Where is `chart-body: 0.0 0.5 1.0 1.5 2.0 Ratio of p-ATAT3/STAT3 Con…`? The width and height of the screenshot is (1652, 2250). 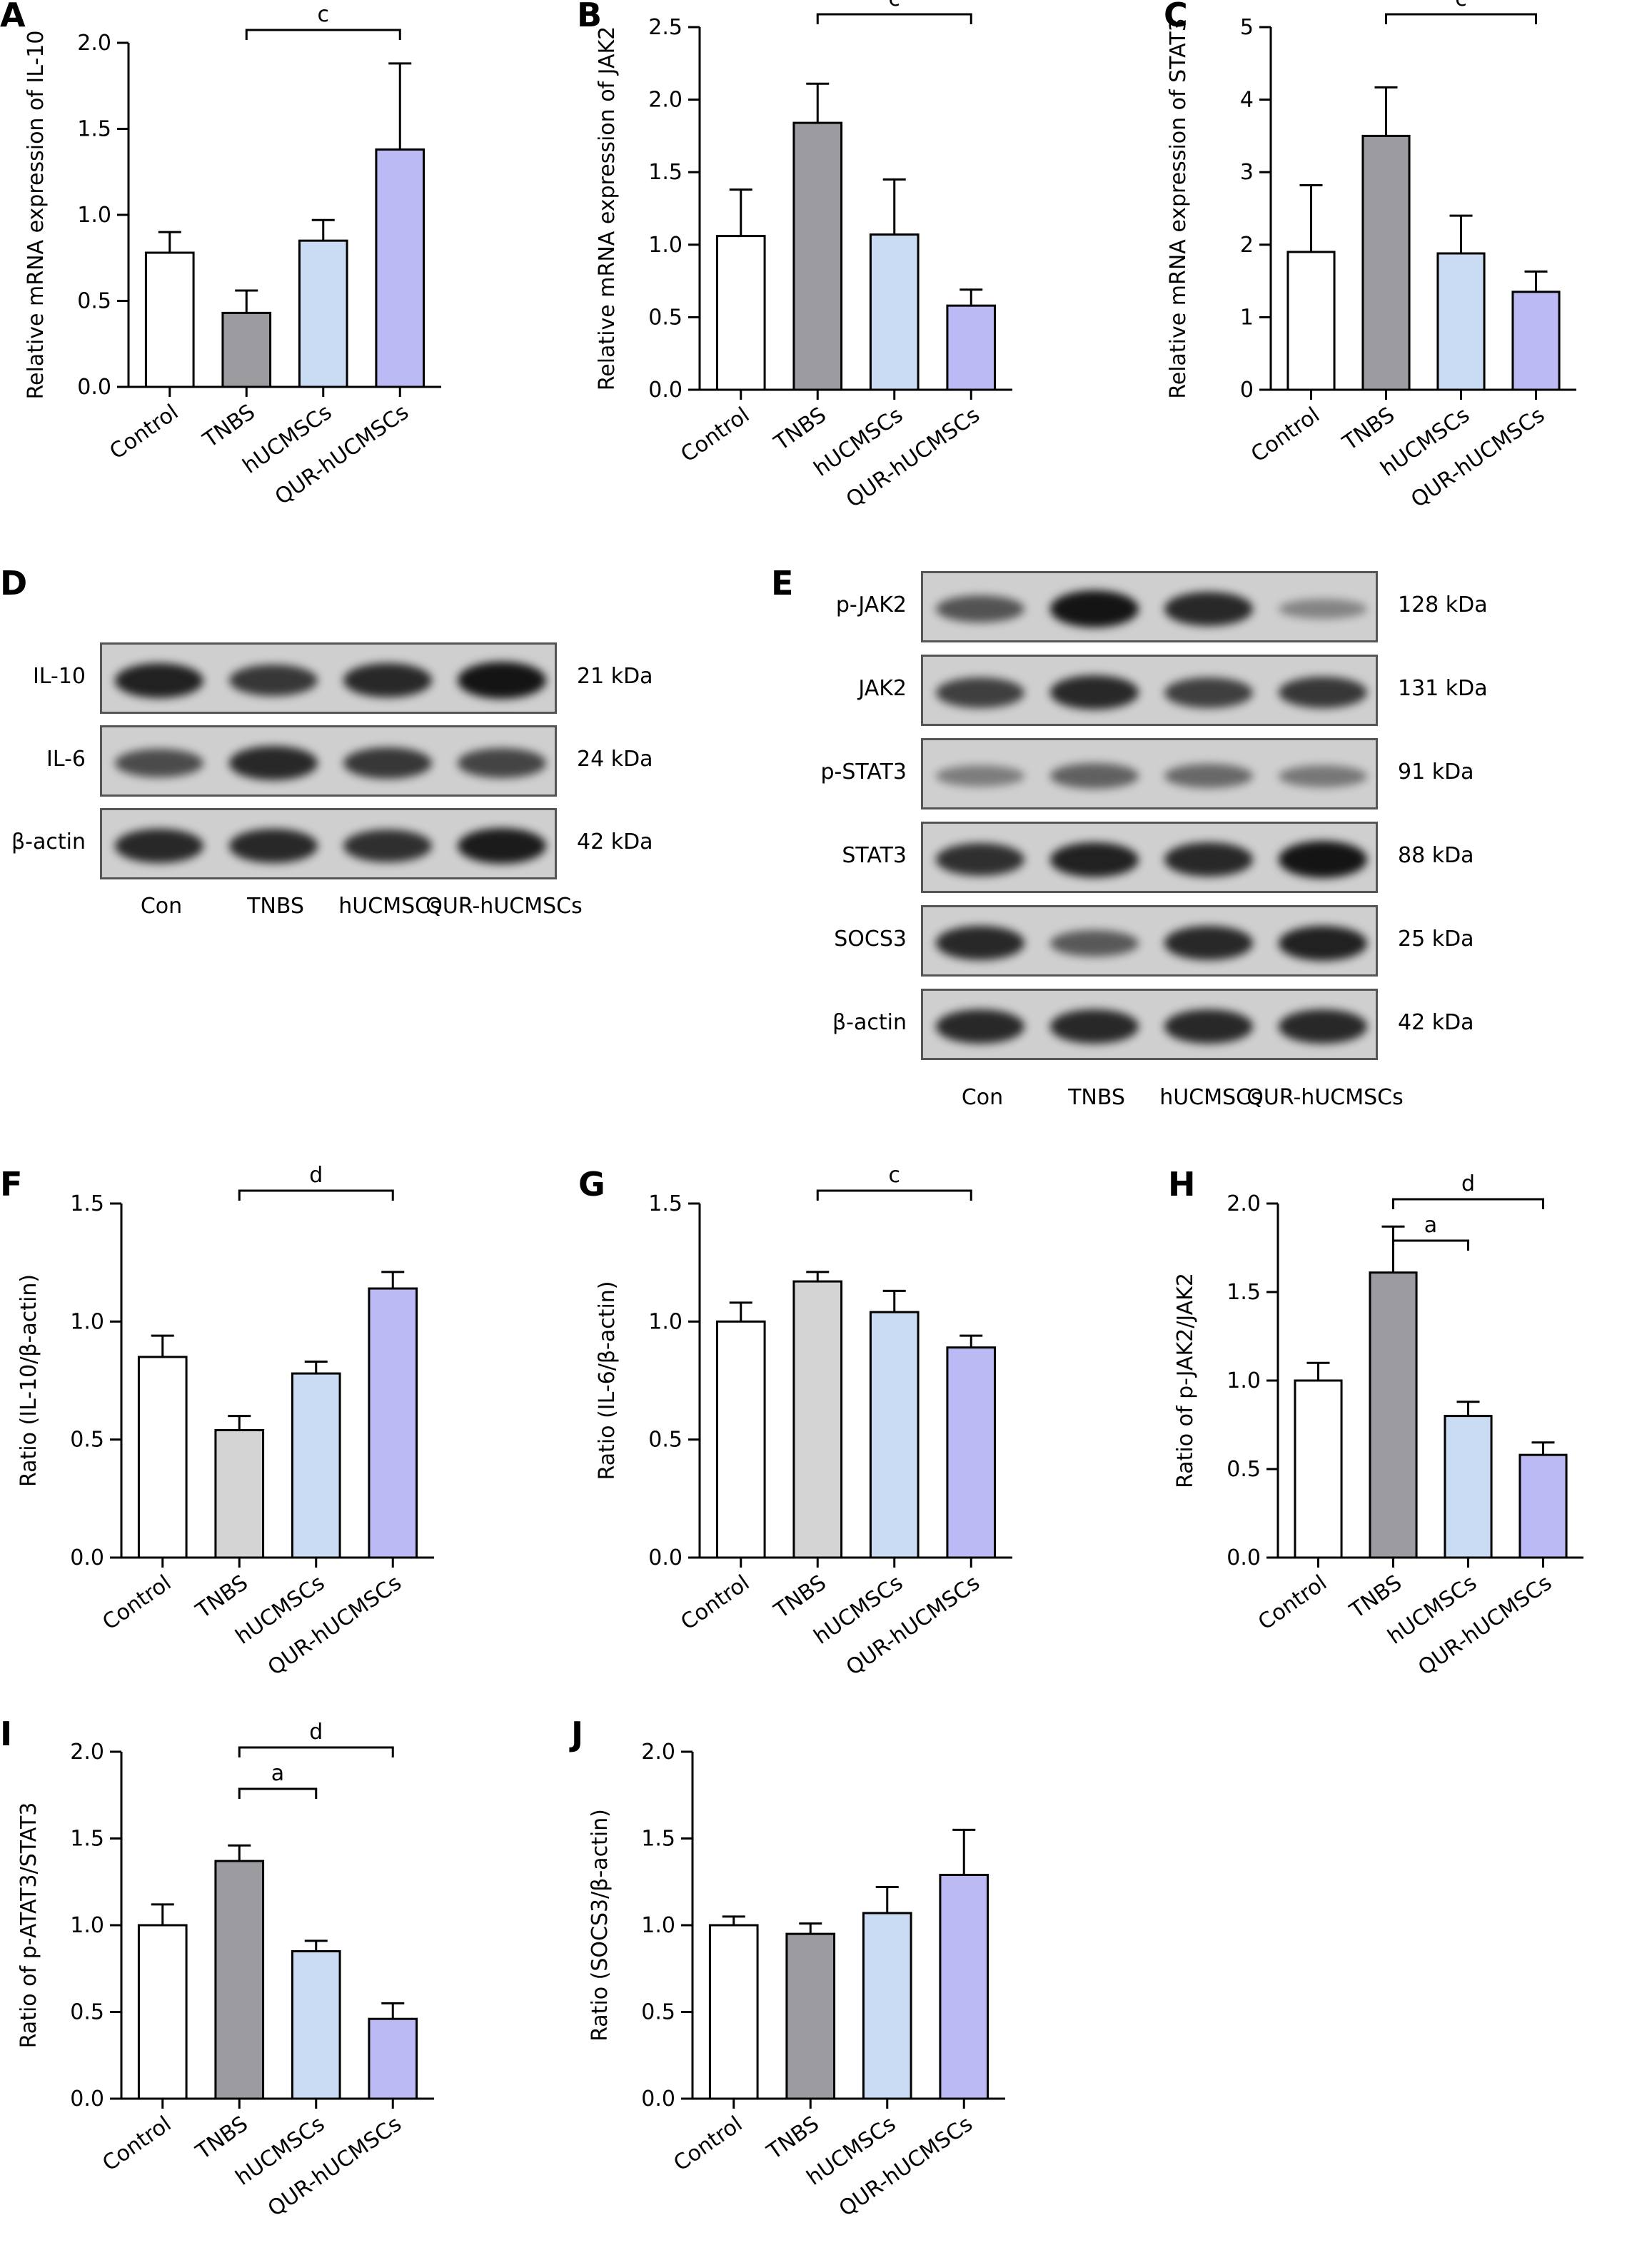 chart-body: 0.0 0.5 1.0 1.5 2.0 Ratio of p-ATAT3/STAT3 Con… is located at coordinates (225, 1970).